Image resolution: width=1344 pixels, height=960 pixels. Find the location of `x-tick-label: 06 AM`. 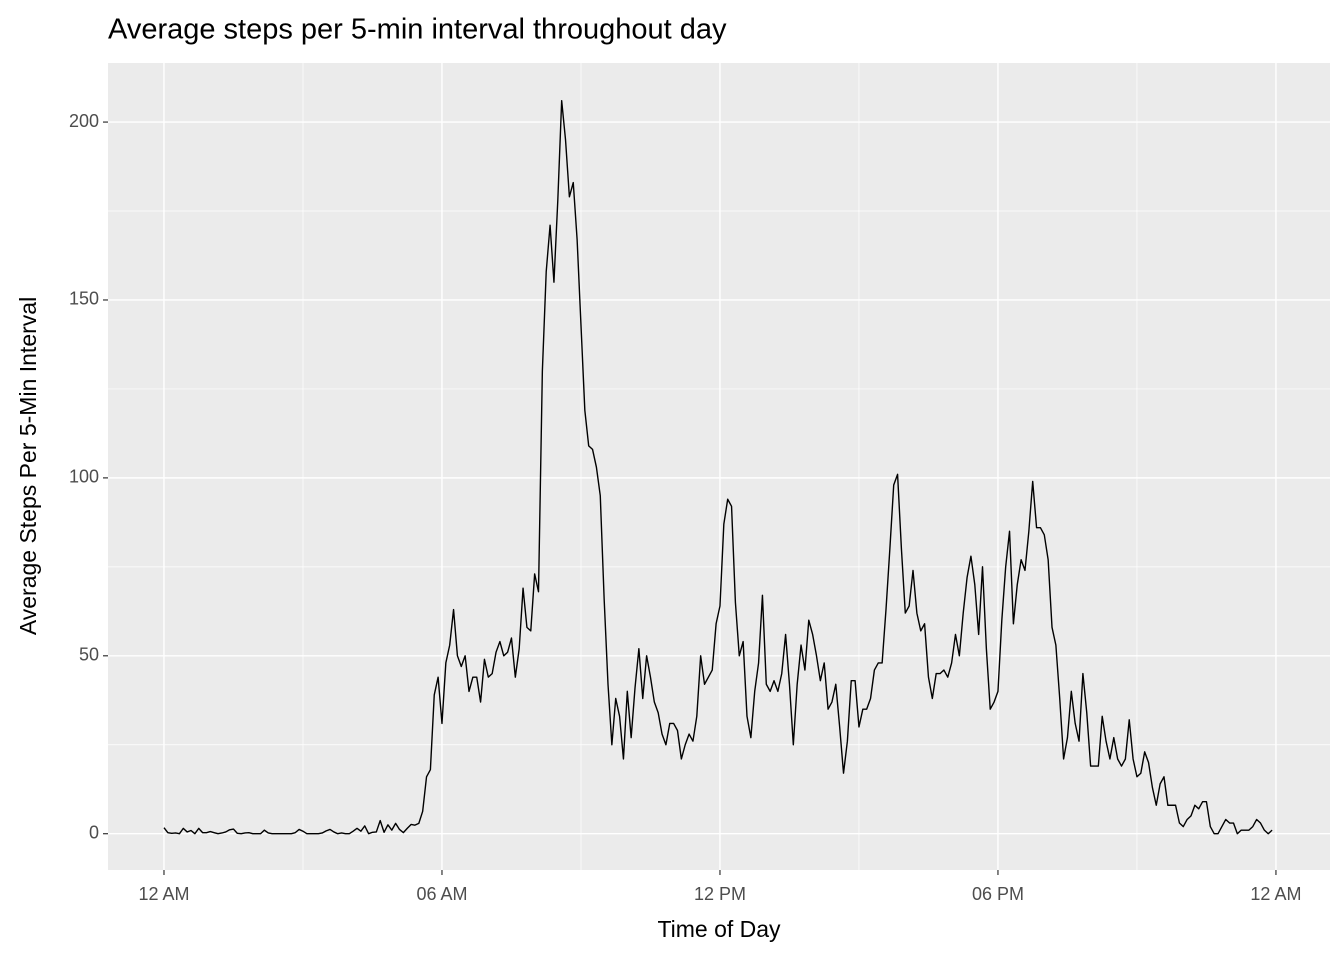

x-tick-label: 06 AM is located at coordinates (441, 894).